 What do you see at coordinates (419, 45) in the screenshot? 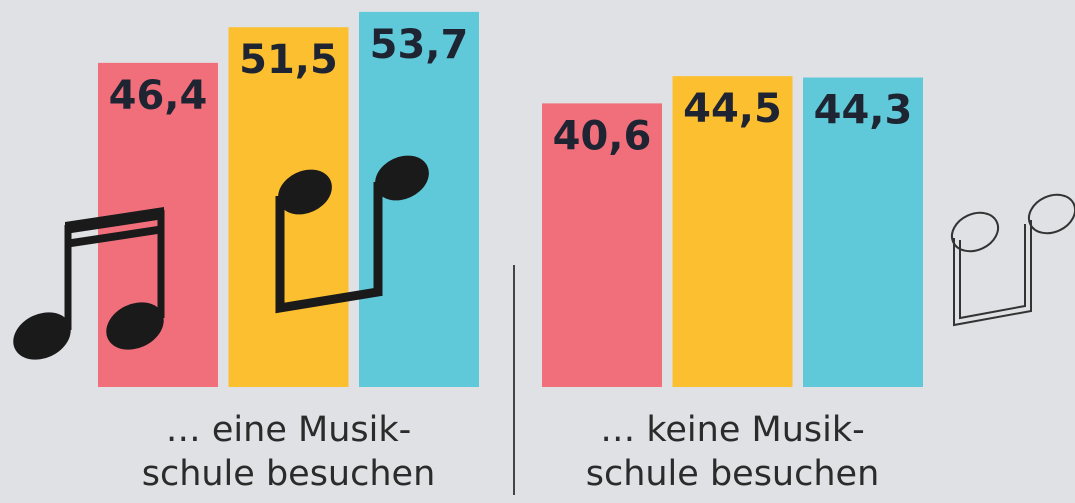
I see `value-label: 53,7` at bounding box center [419, 45].